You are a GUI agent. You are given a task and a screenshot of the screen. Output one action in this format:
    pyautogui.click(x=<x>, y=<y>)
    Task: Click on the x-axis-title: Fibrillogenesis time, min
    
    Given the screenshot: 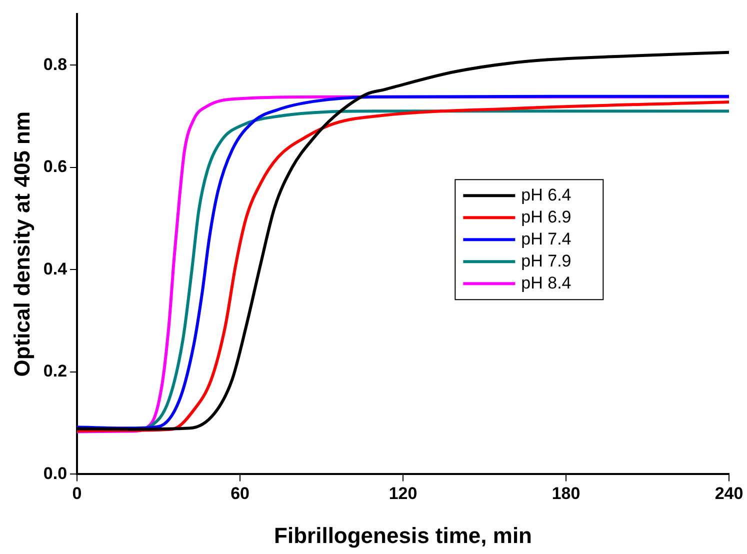 What is the action you would take?
    pyautogui.click(x=403, y=535)
    